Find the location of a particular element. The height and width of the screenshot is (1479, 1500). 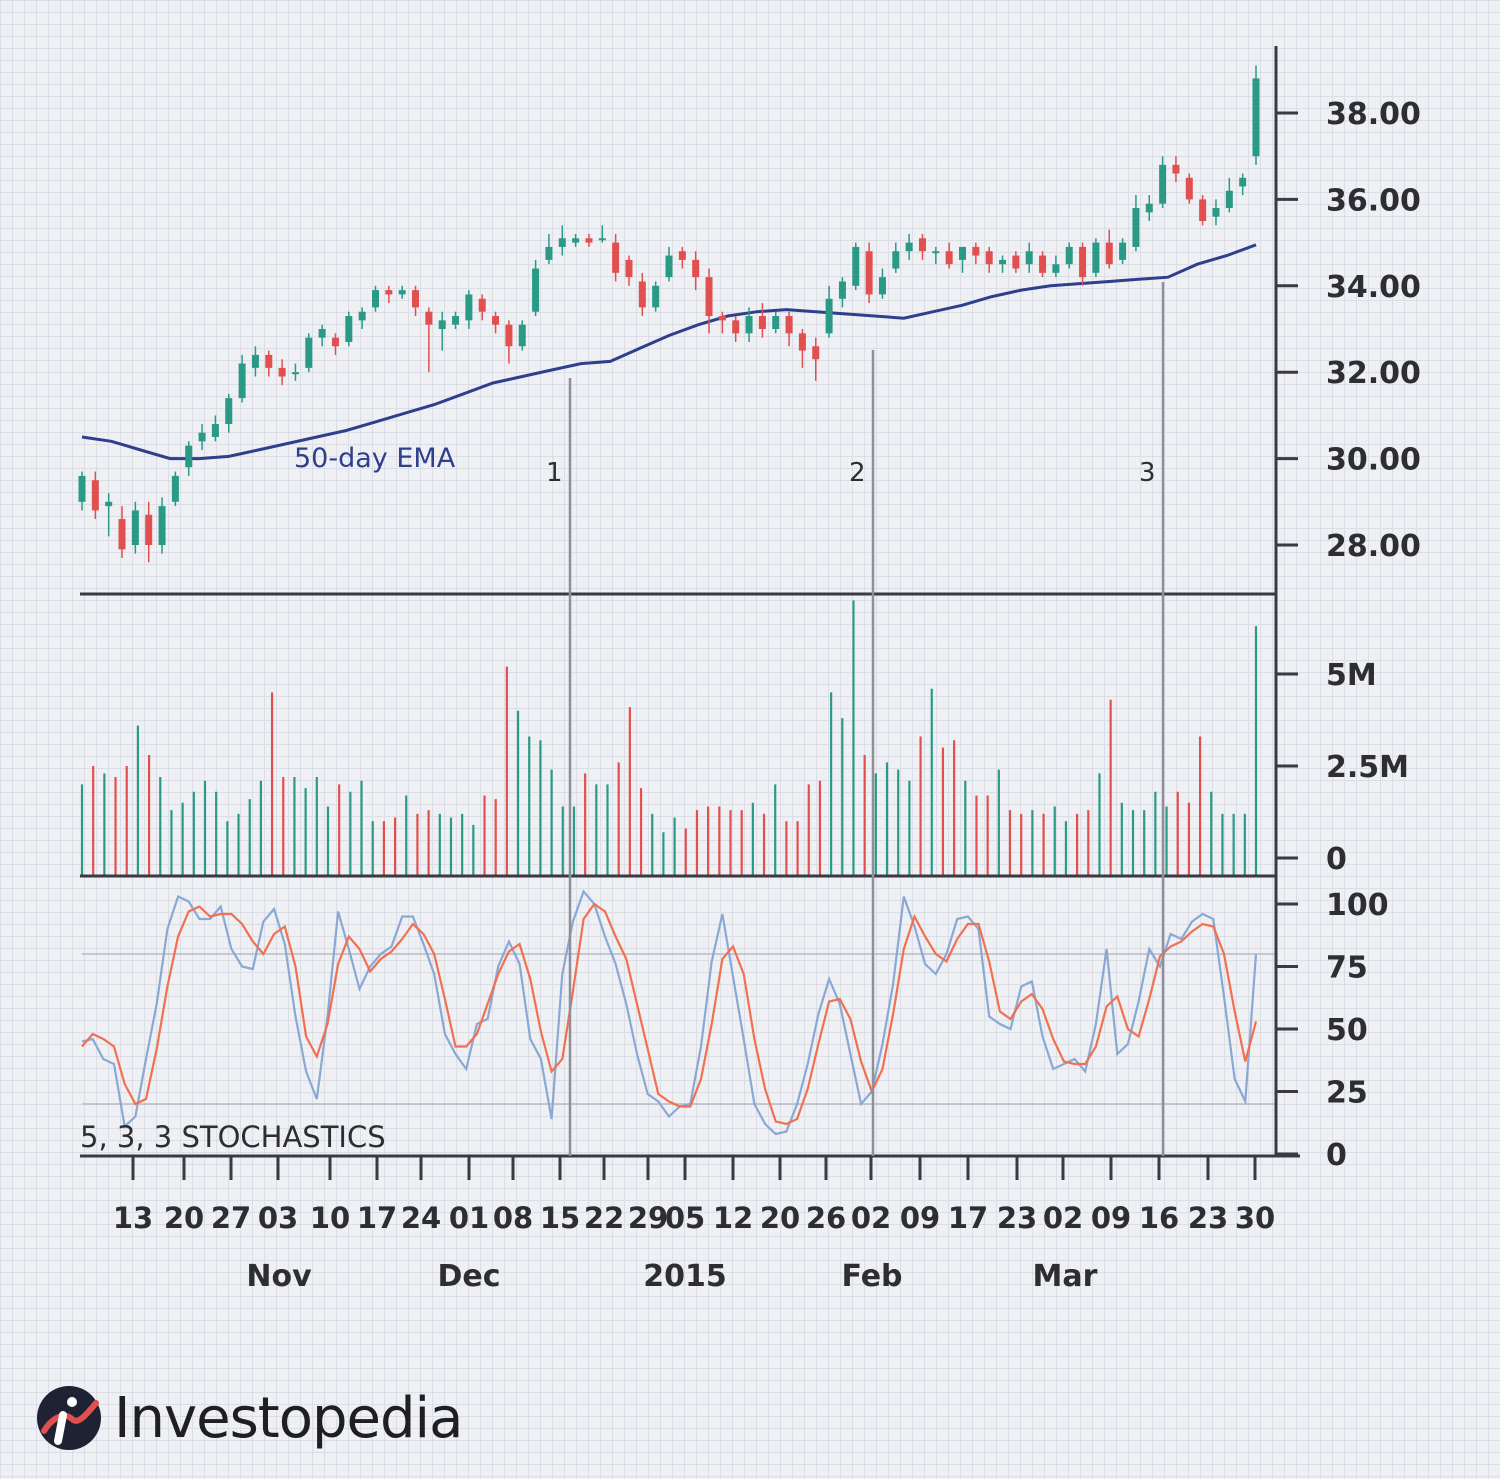

event-marker-label: 2 is located at coordinates (857, 473).